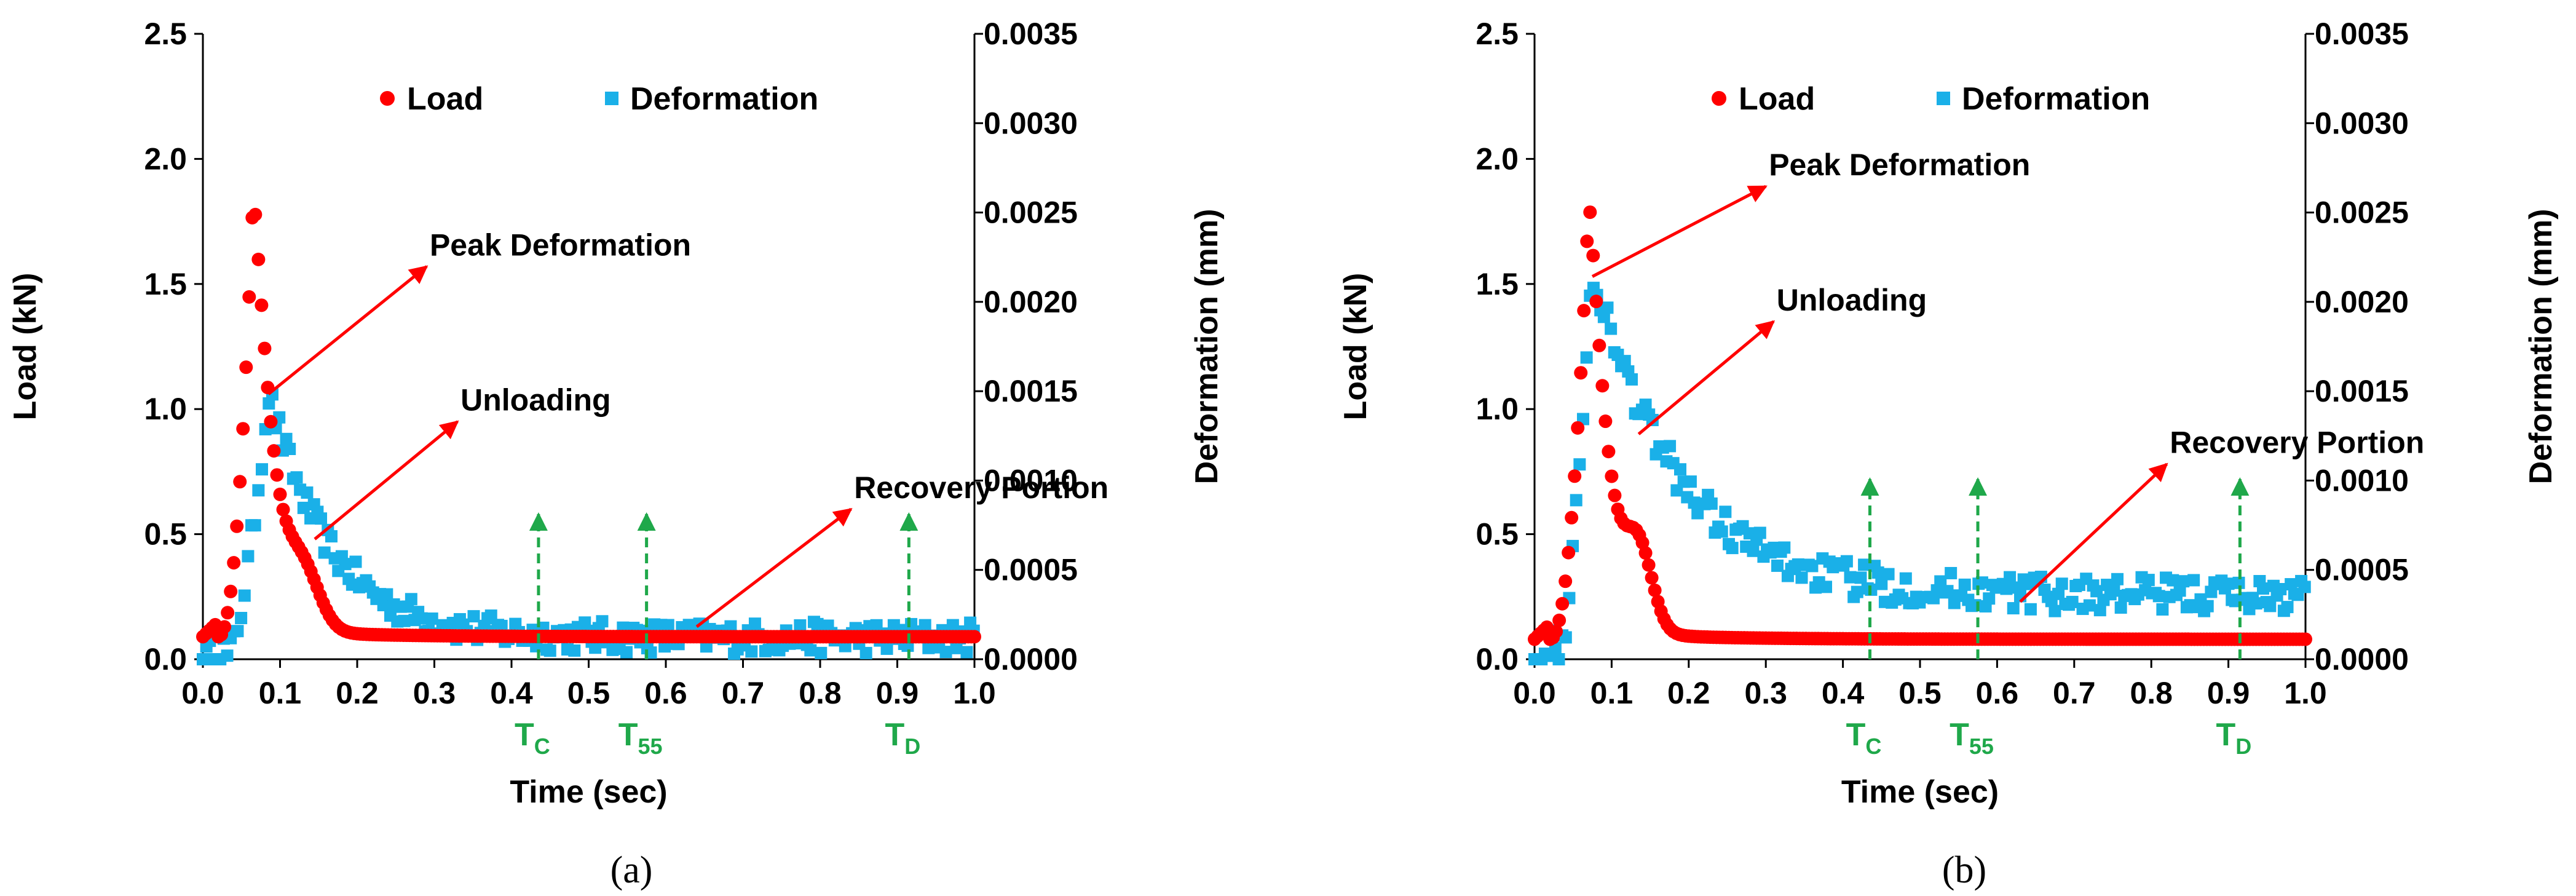  What do you see at coordinates (511, 693) in the screenshot?
I see `x-tick-label: 0.4` at bounding box center [511, 693].